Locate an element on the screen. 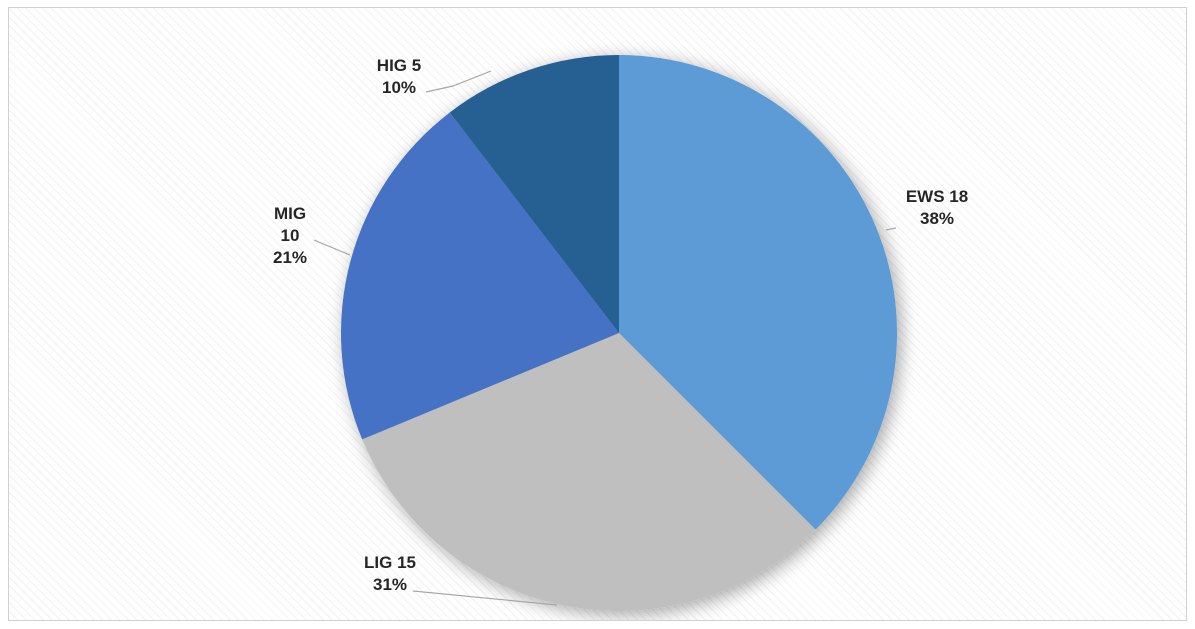 Image resolution: width=1195 pixels, height=629 pixels. pie-slice-hig is located at coordinates (534, 194).